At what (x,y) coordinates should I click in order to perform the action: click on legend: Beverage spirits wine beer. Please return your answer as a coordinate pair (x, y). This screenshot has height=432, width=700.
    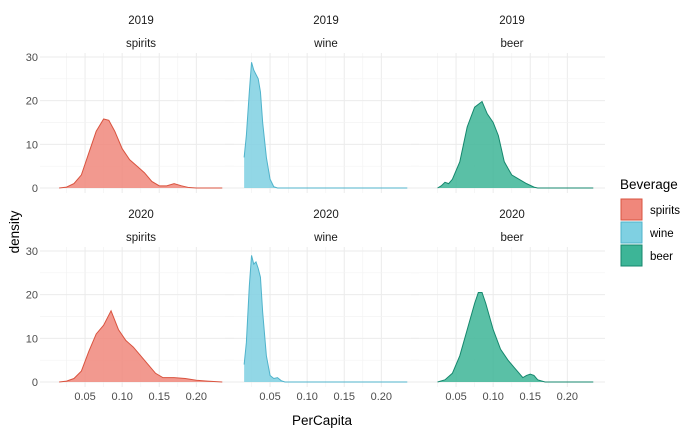
    Looking at the image, I should click on (650, 222).